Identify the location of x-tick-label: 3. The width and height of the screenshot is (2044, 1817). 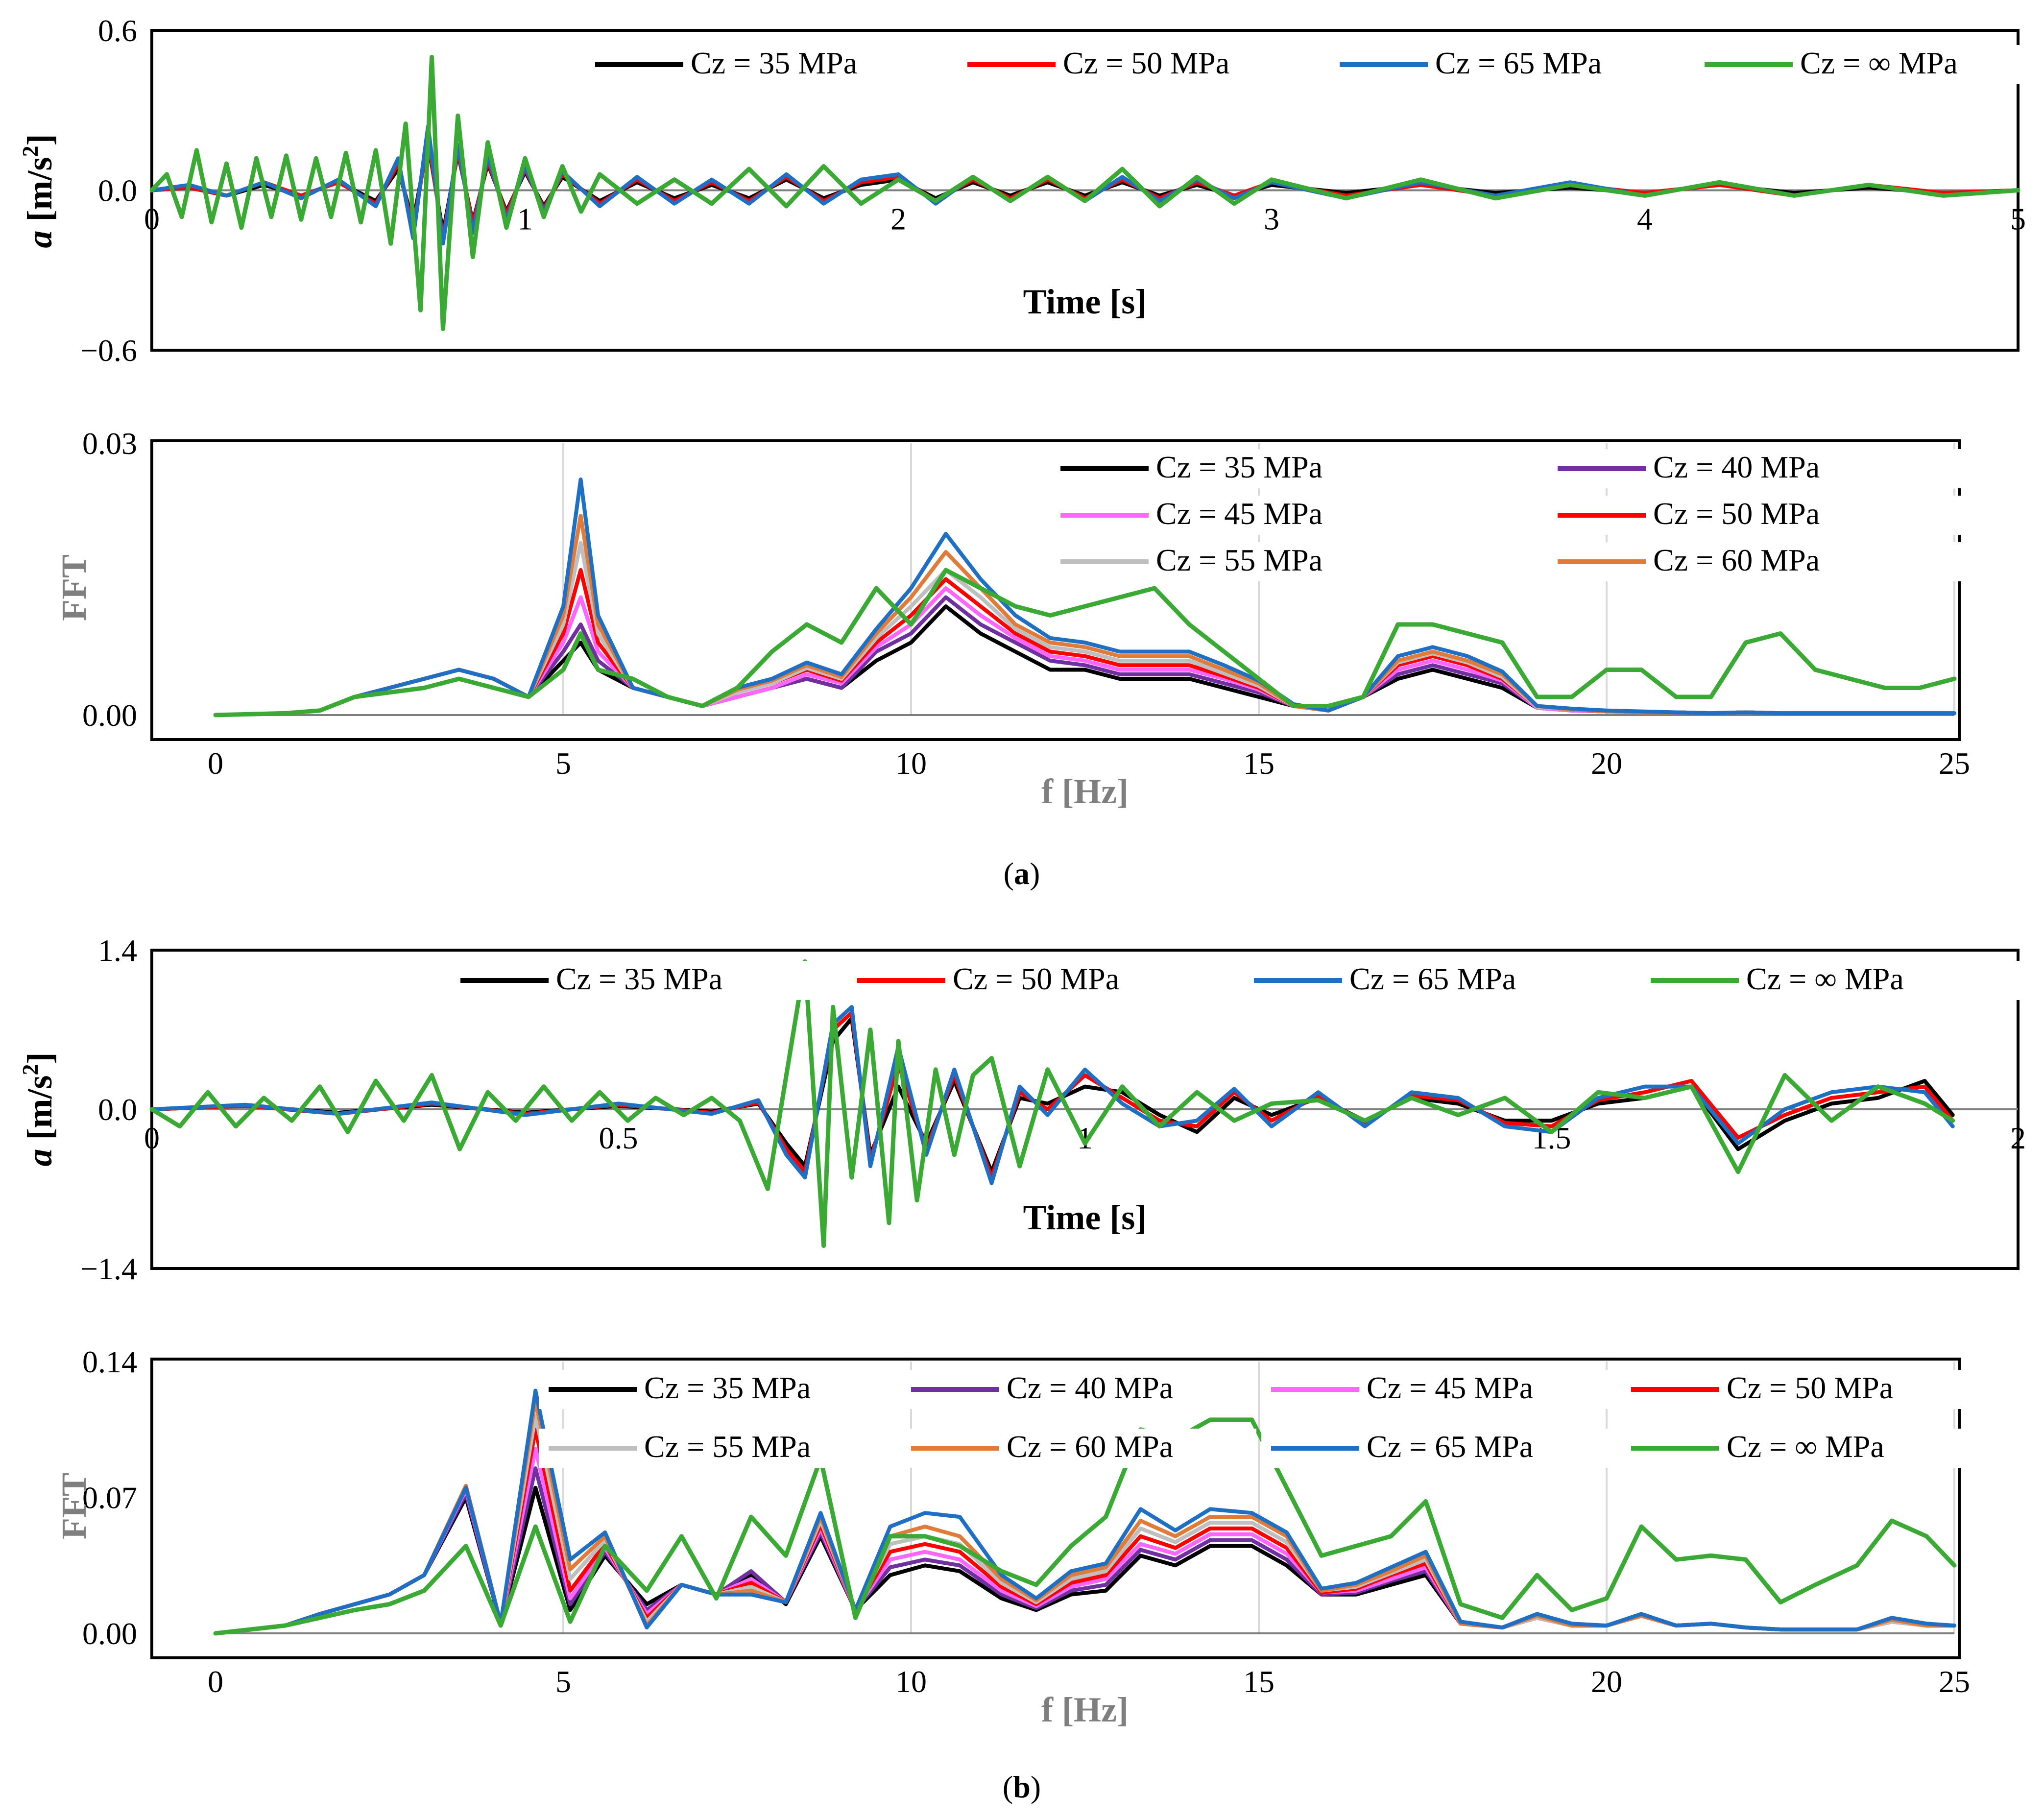
(1271, 219).